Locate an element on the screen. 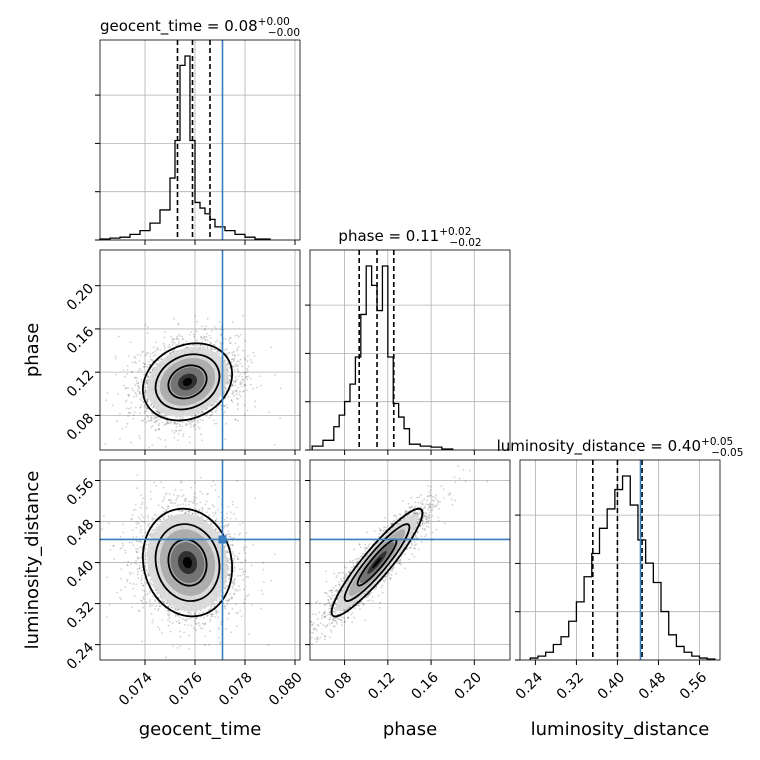 The height and width of the screenshot is (760, 760). density-level is located at coordinates (187, 381).